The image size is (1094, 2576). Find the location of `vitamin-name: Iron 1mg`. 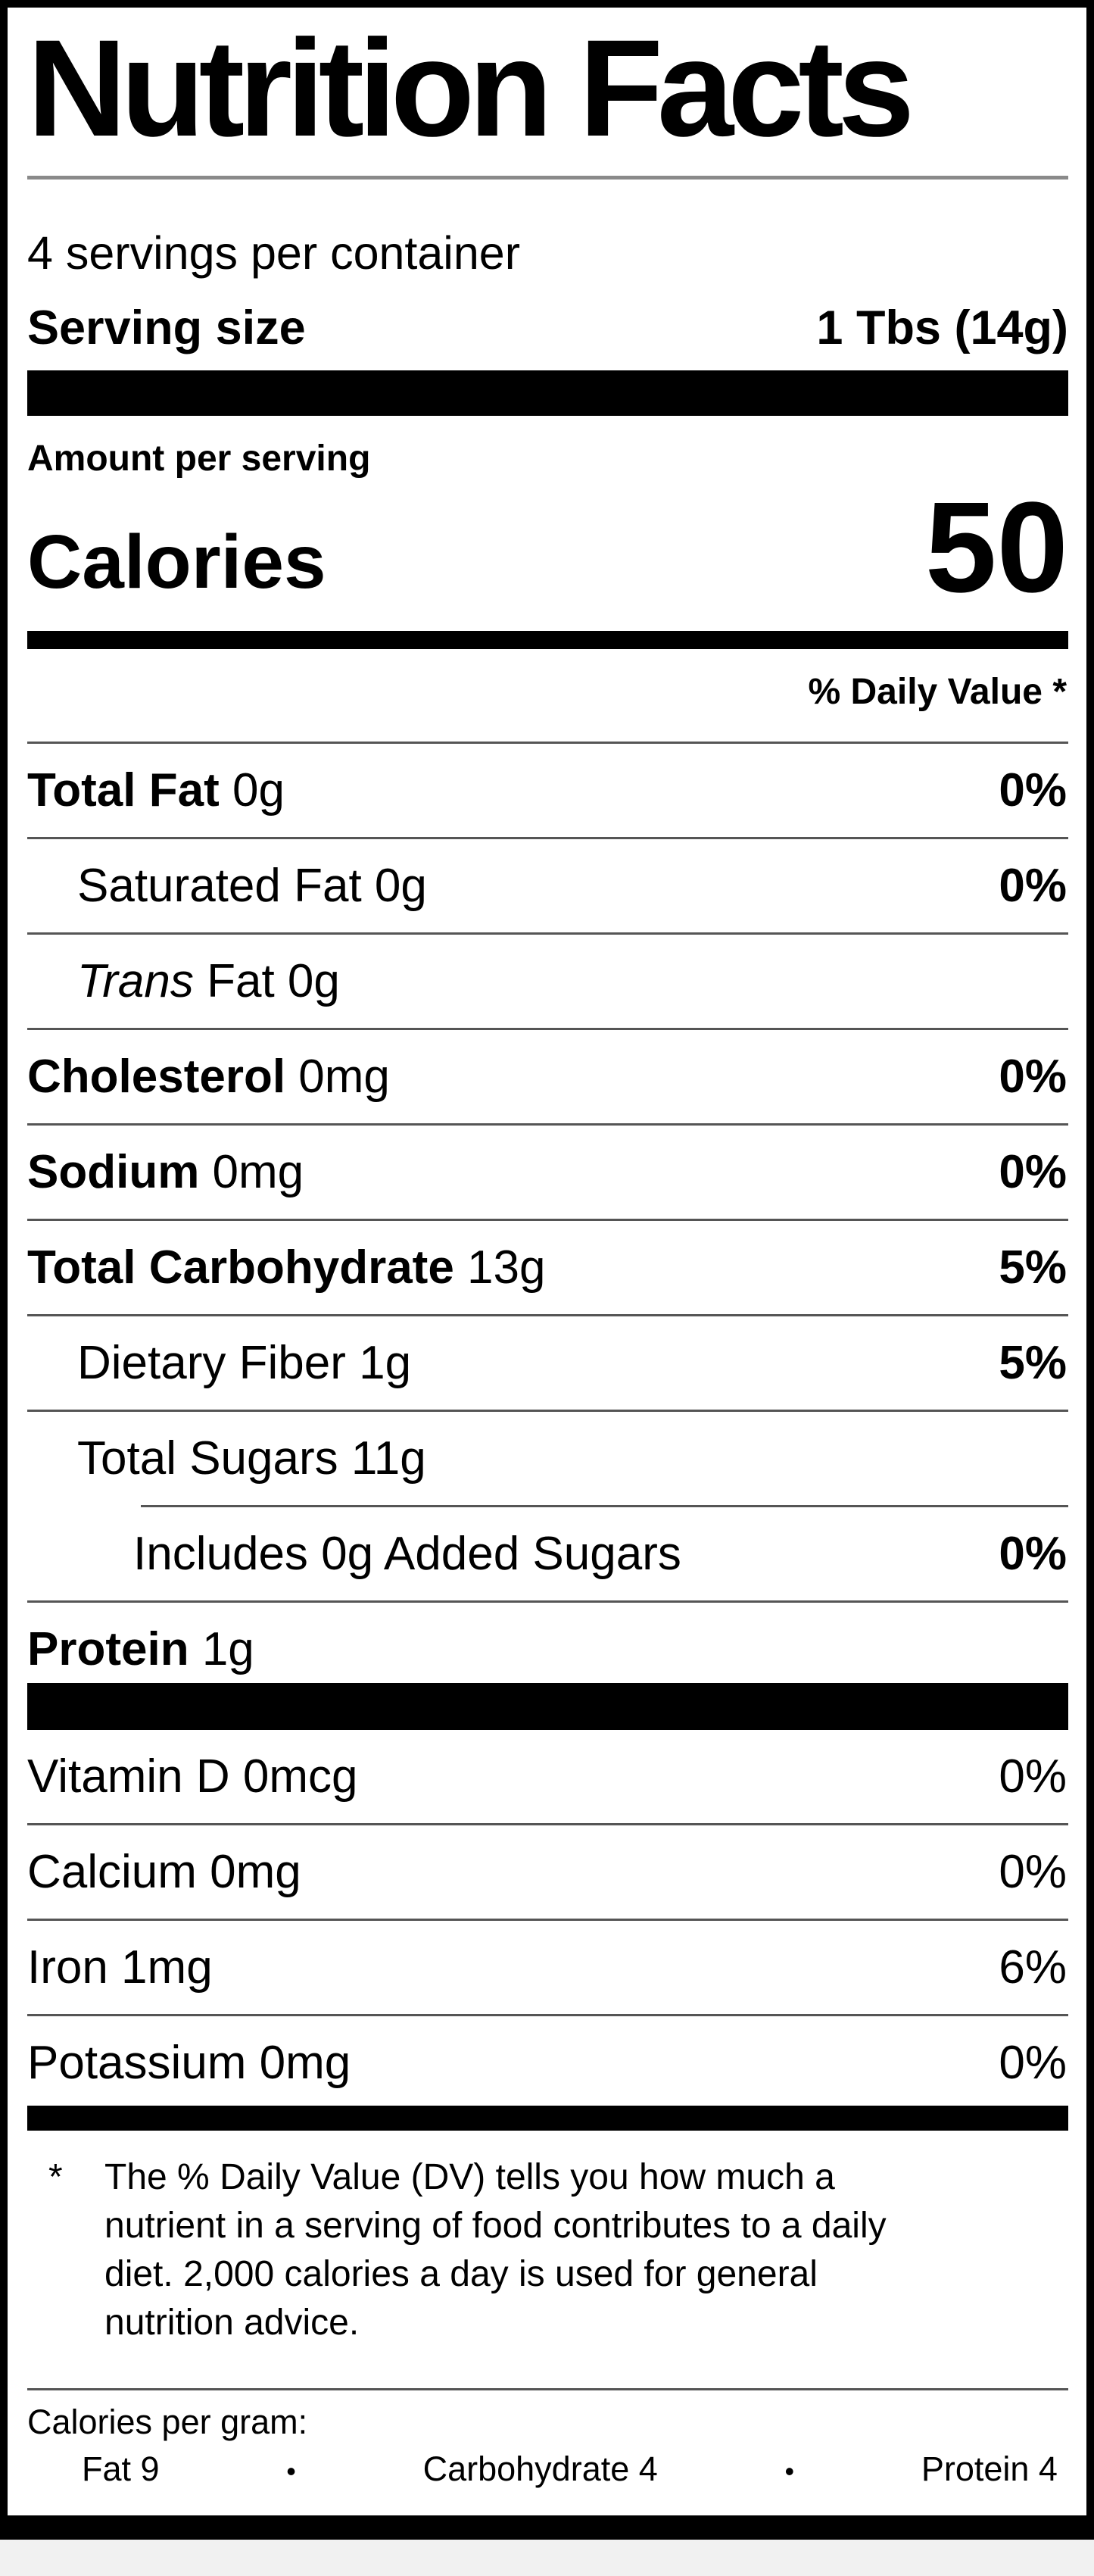

vitamin-name: Iron 1mg is located at coordinates (120, 1968).